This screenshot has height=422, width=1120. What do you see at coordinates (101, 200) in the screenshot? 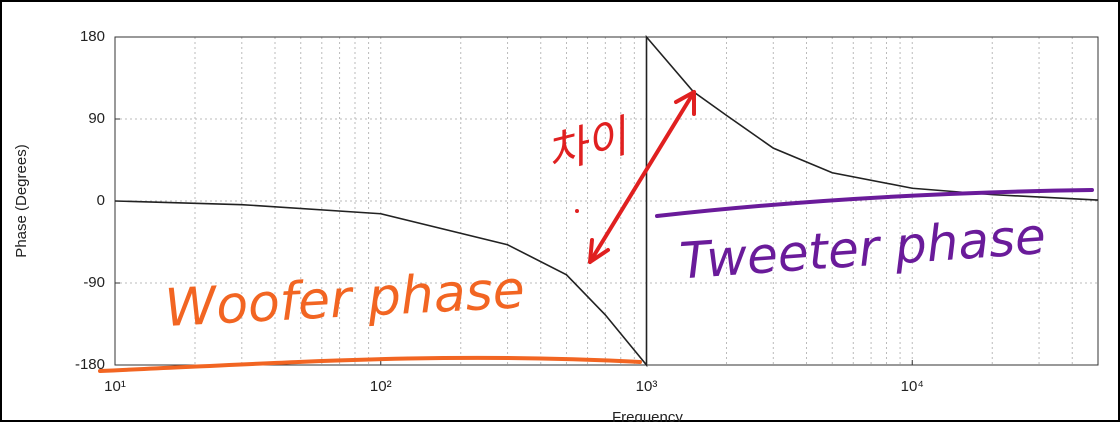
I see `y-tick-label: 0` at bounding box center [101, 200].